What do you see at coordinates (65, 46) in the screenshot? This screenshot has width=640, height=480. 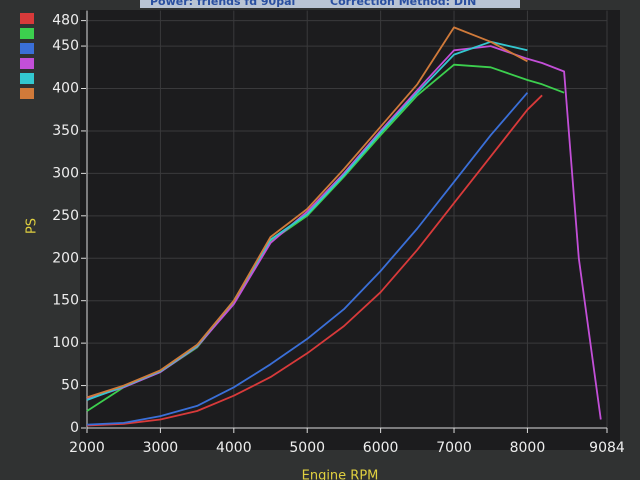 I see `y-tick-label: 450` at bounding box center [65, 46].